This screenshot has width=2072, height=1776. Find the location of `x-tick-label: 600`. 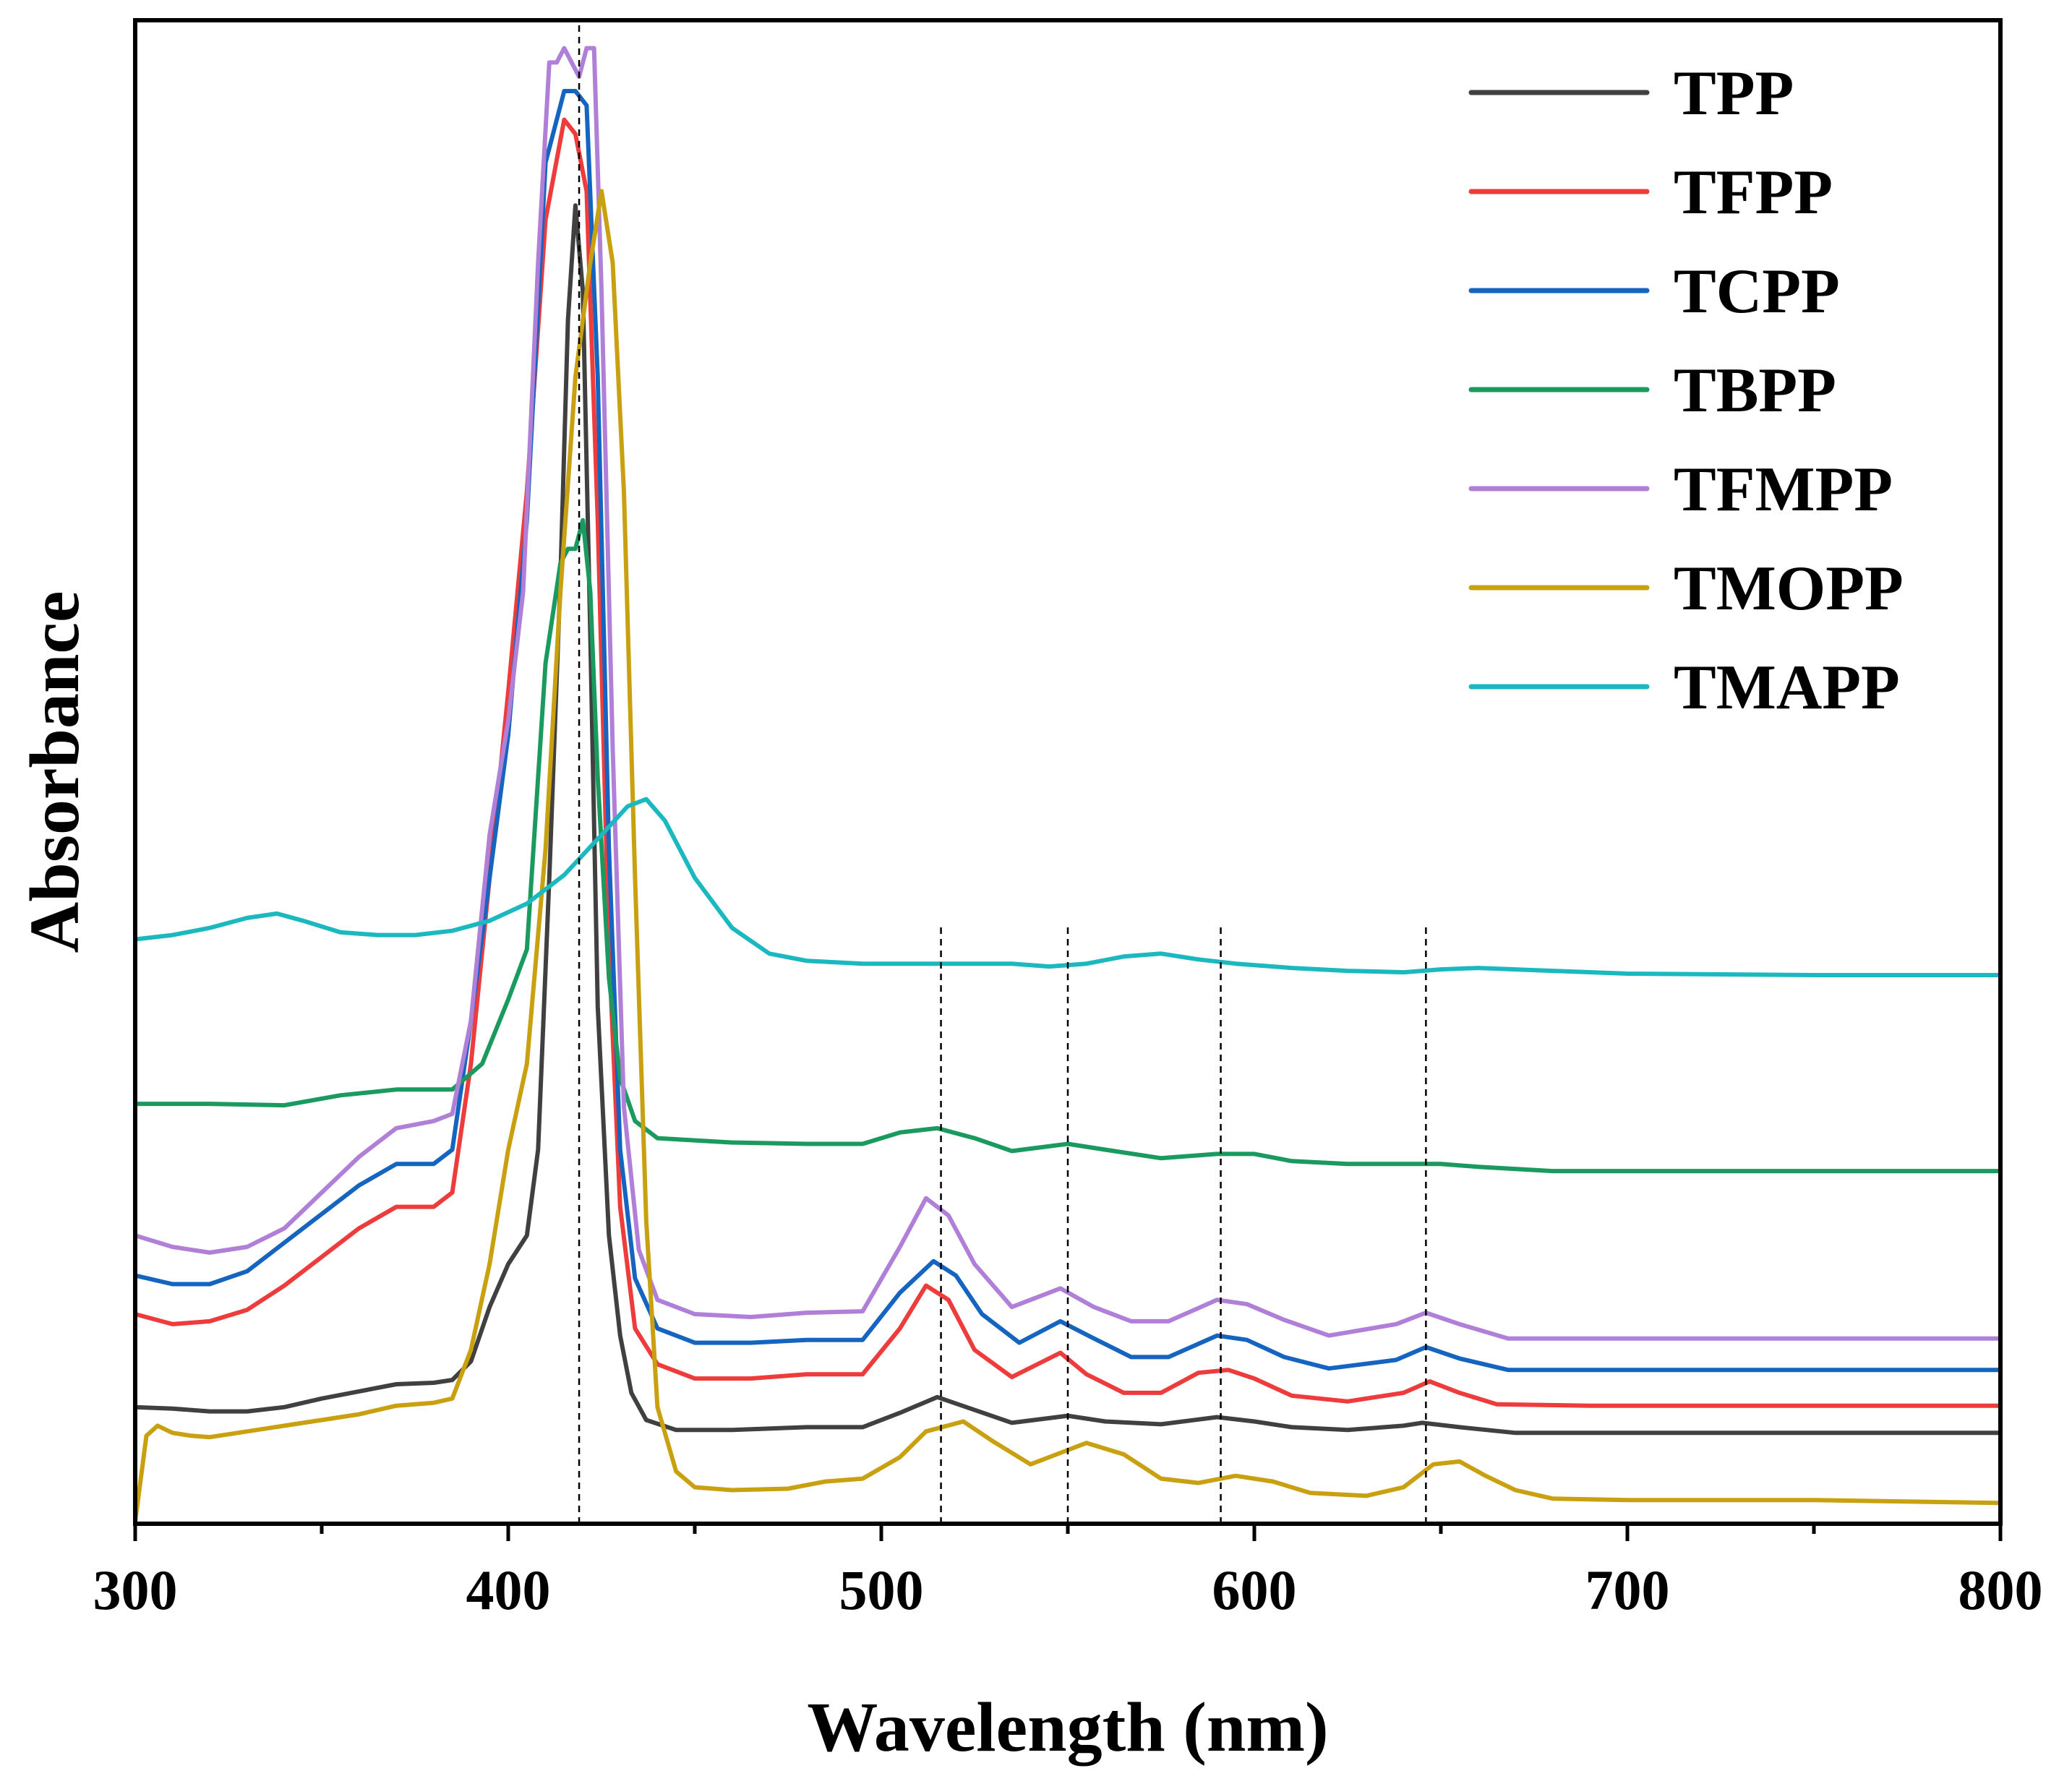

x-tick-label: 600 is located at coordinates (1255, 1589).